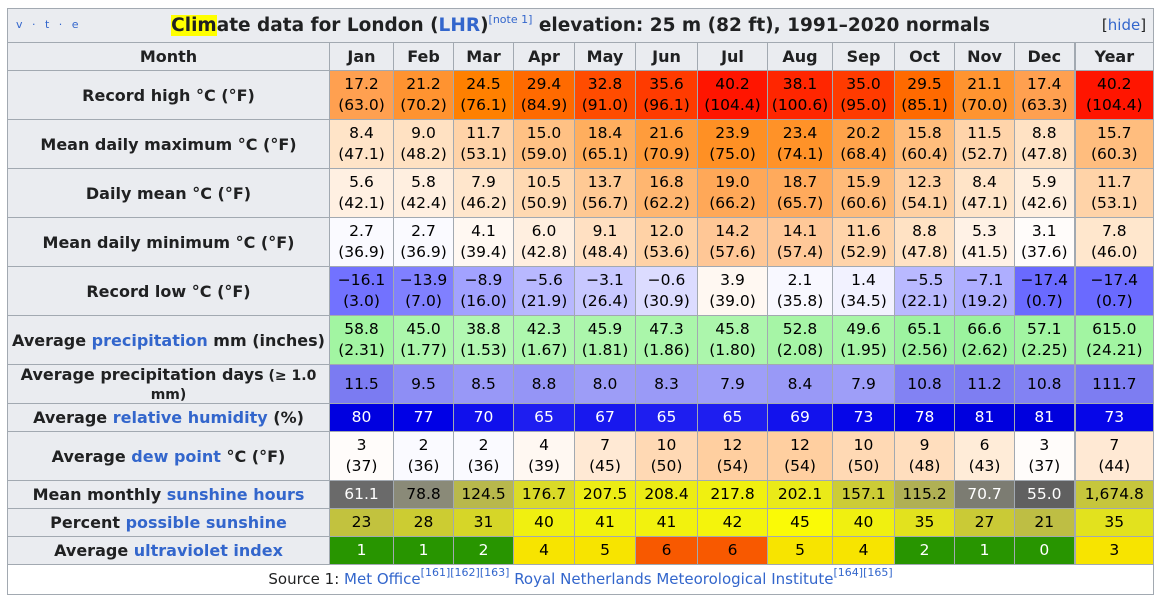 The image size is (1160, 598). I want to click on data-cell: 21.1 (70.0), so click(984, 95).